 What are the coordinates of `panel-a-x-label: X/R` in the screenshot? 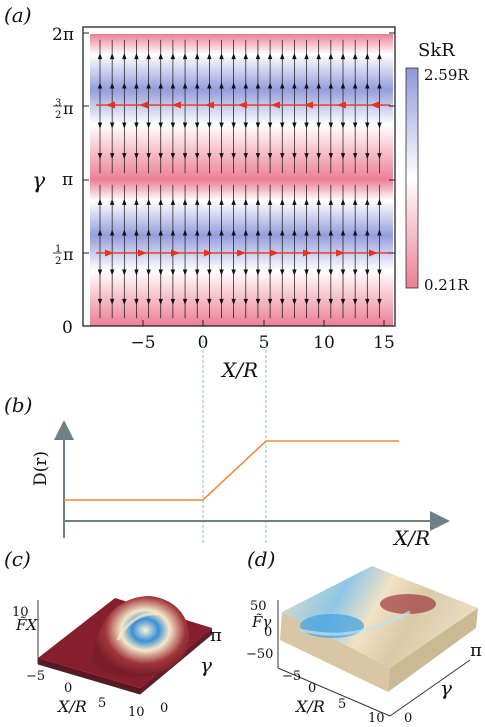 It's located at (239, 370).